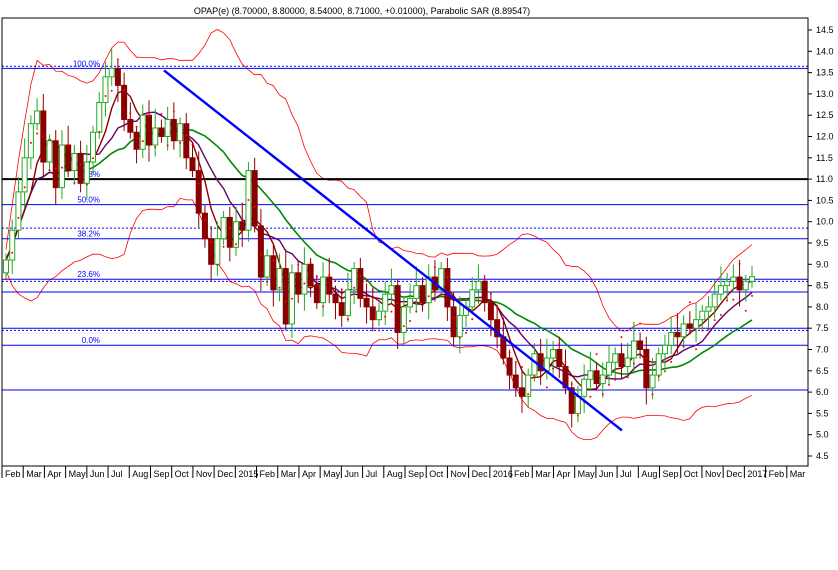 The image size is (838, 570). Describe the element at coordinates (825, 222) in the screenshot. I see `y-tick-label: 10.0` at that location.